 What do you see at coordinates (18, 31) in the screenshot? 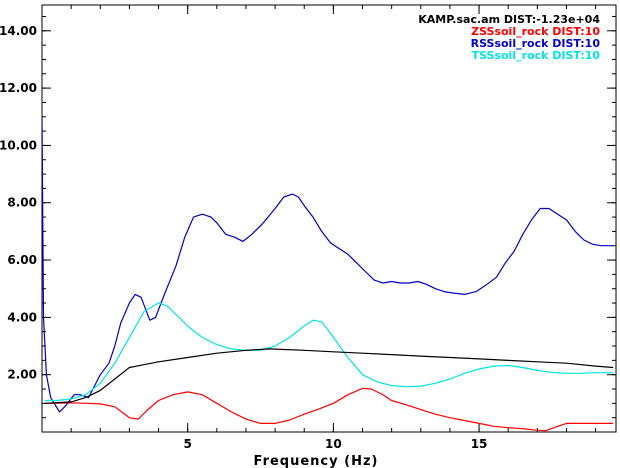
I see `y-tick-label: 14.00` at bounding box center [18, 31].